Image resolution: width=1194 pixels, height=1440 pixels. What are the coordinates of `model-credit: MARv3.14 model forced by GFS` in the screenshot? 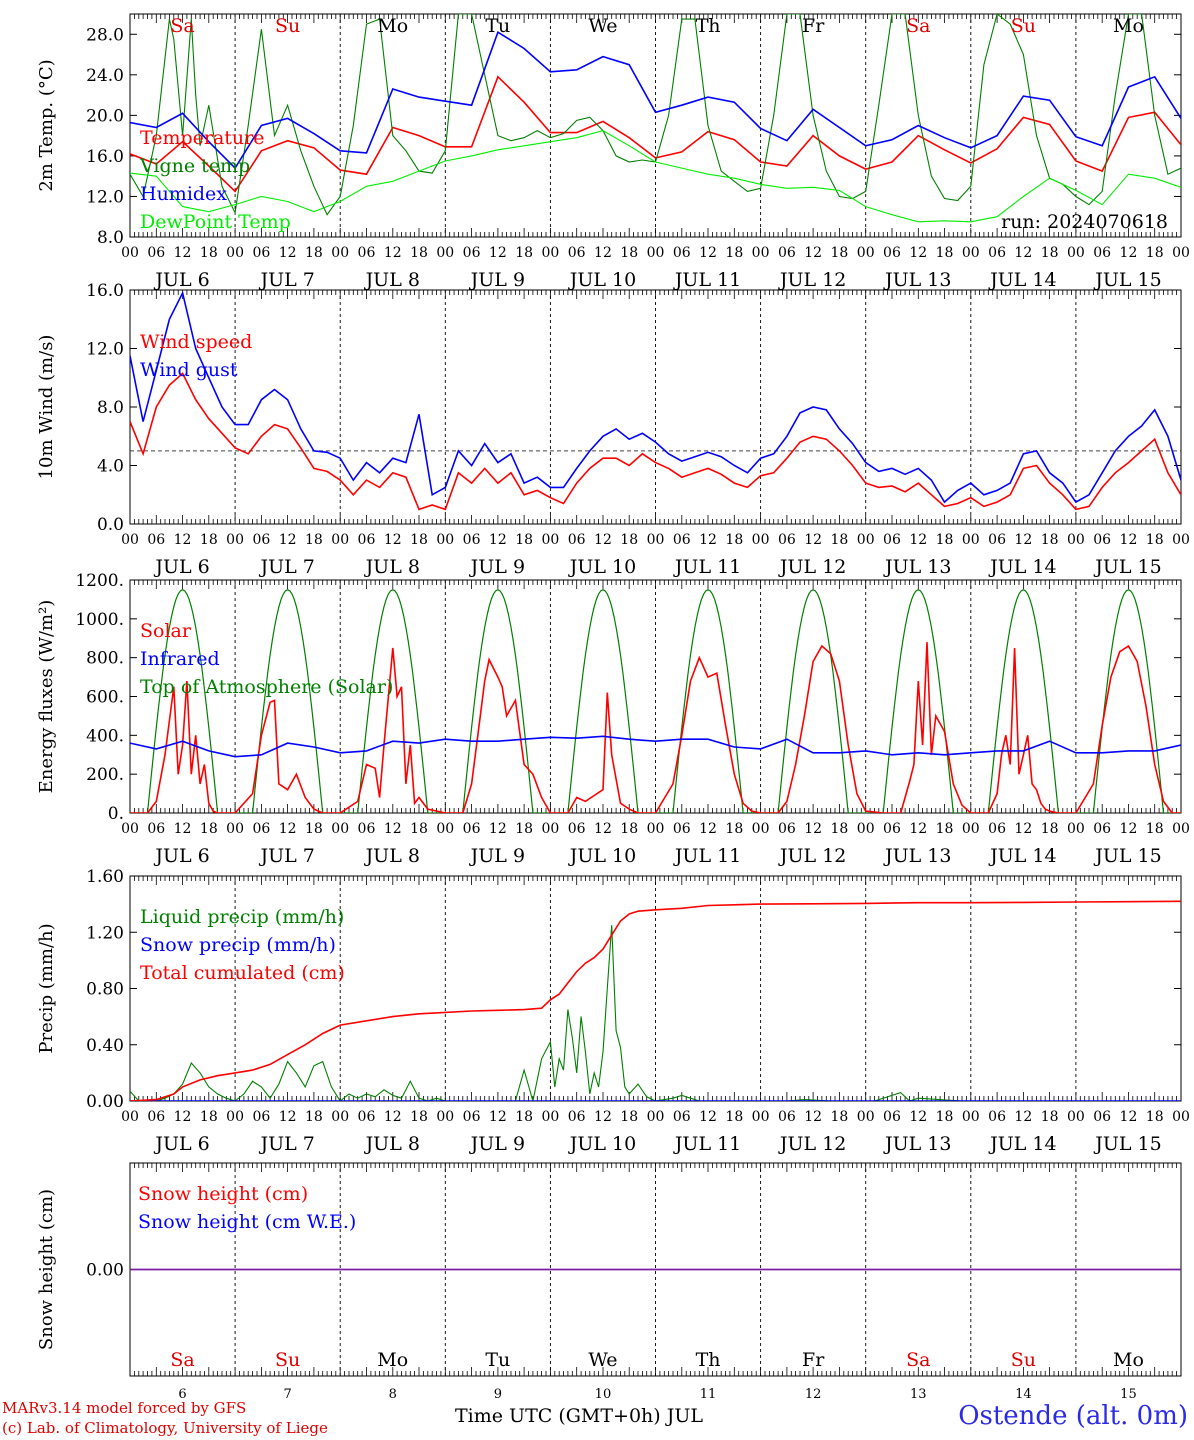 It's located at (124, 1408).